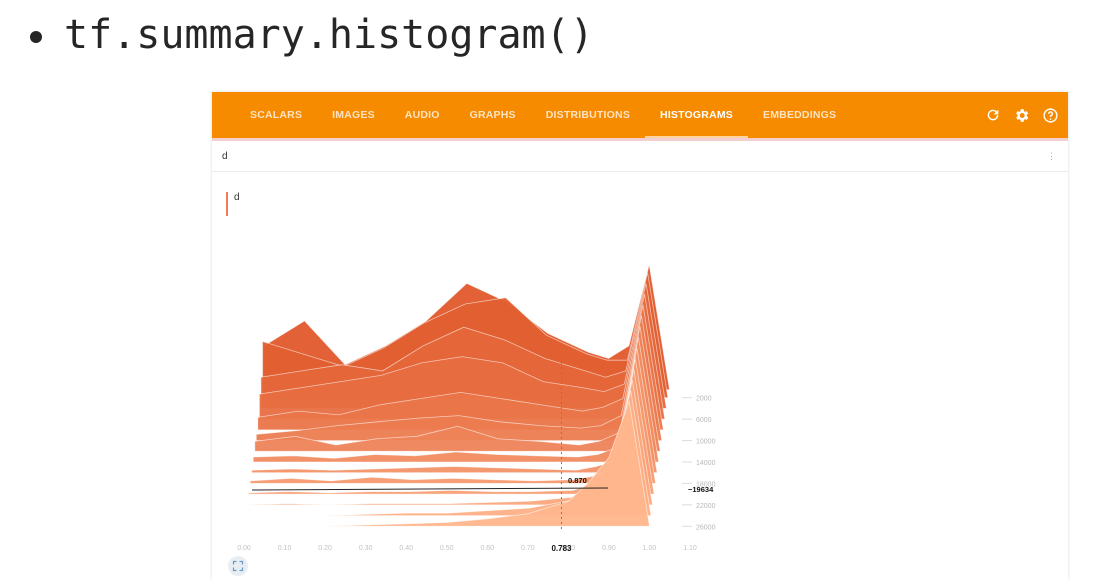 The image size is (1112, 580). I want to click on tab-audio: AUDIO, so click(422, 115).